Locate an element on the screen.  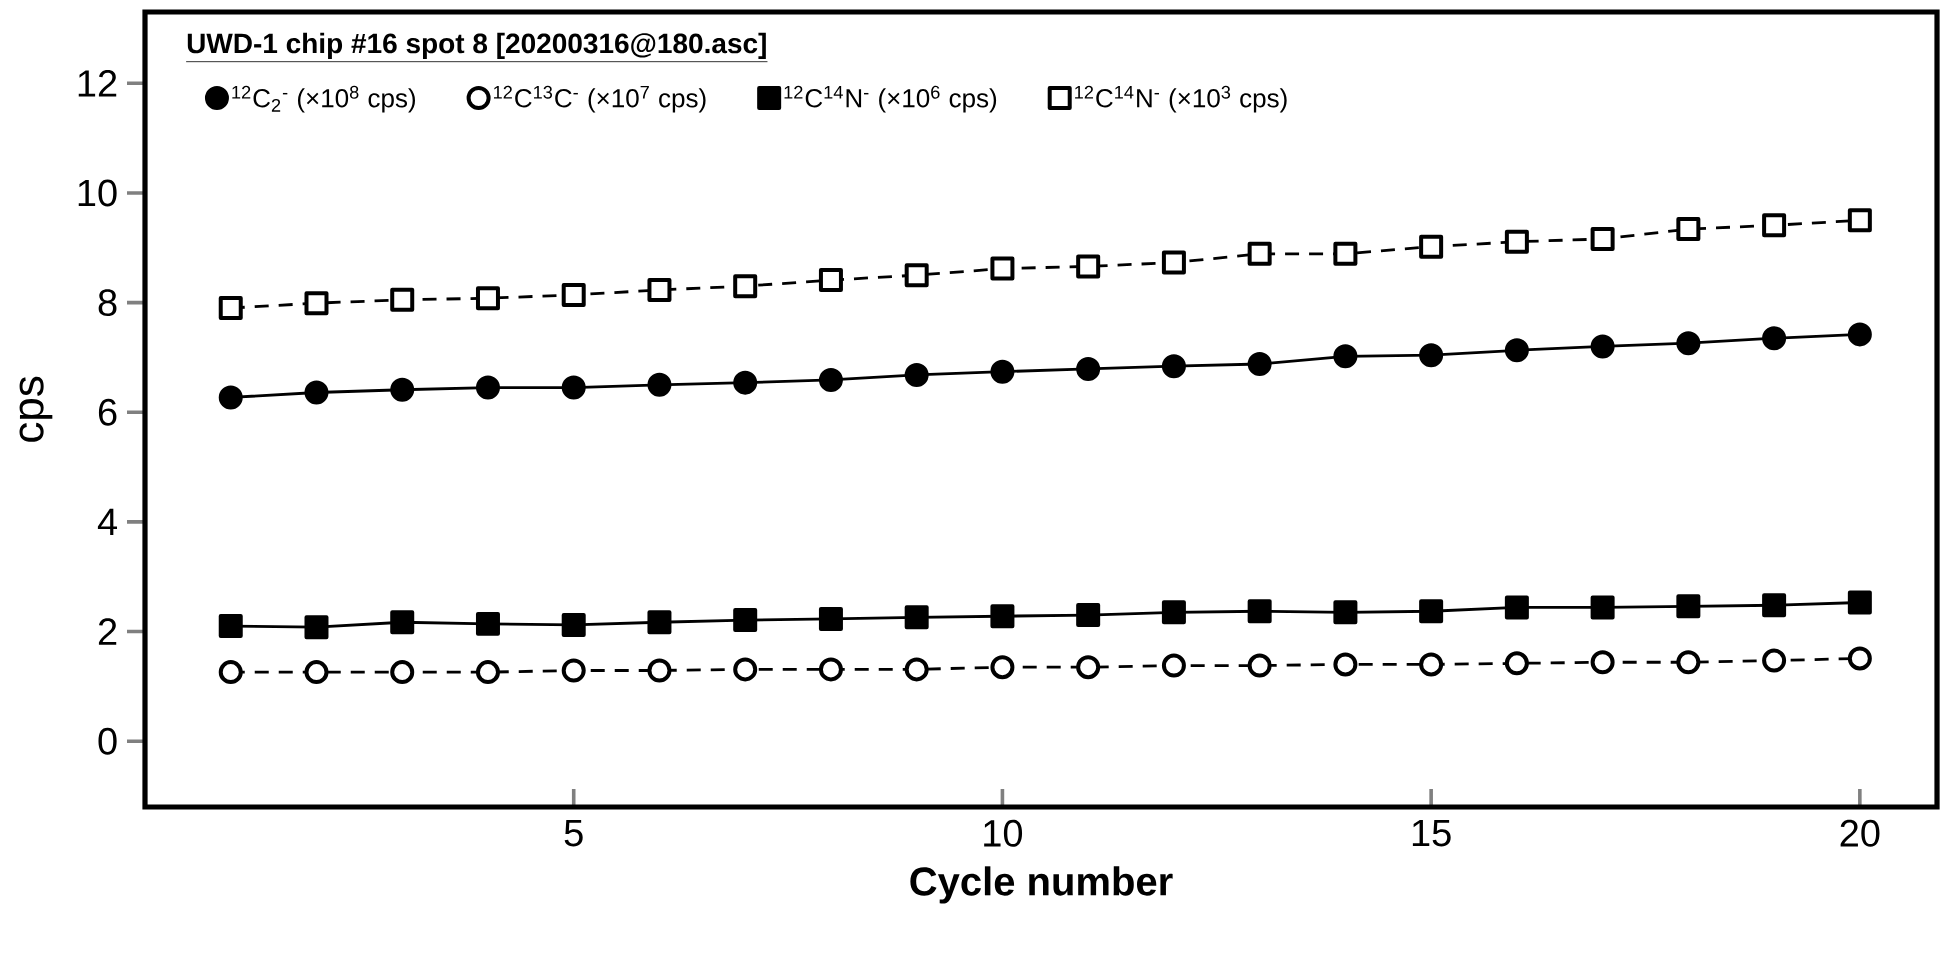
x-tick-label: 20 is located at coordinates (1860, 833).